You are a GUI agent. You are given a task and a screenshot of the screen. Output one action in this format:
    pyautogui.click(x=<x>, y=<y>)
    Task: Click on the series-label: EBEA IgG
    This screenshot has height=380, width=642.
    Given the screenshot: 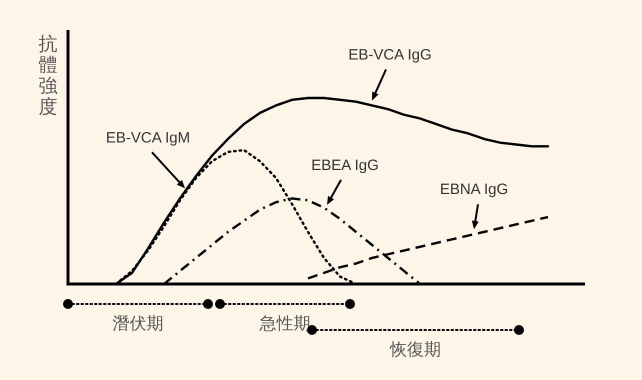 What is the action you would take?
    pyautogui.click(x=345, y=165)
    